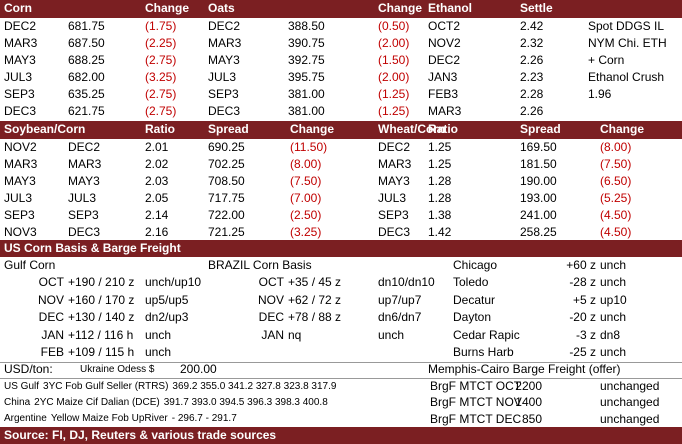  I want to click on basis-change: dn8, so click(610, 334).